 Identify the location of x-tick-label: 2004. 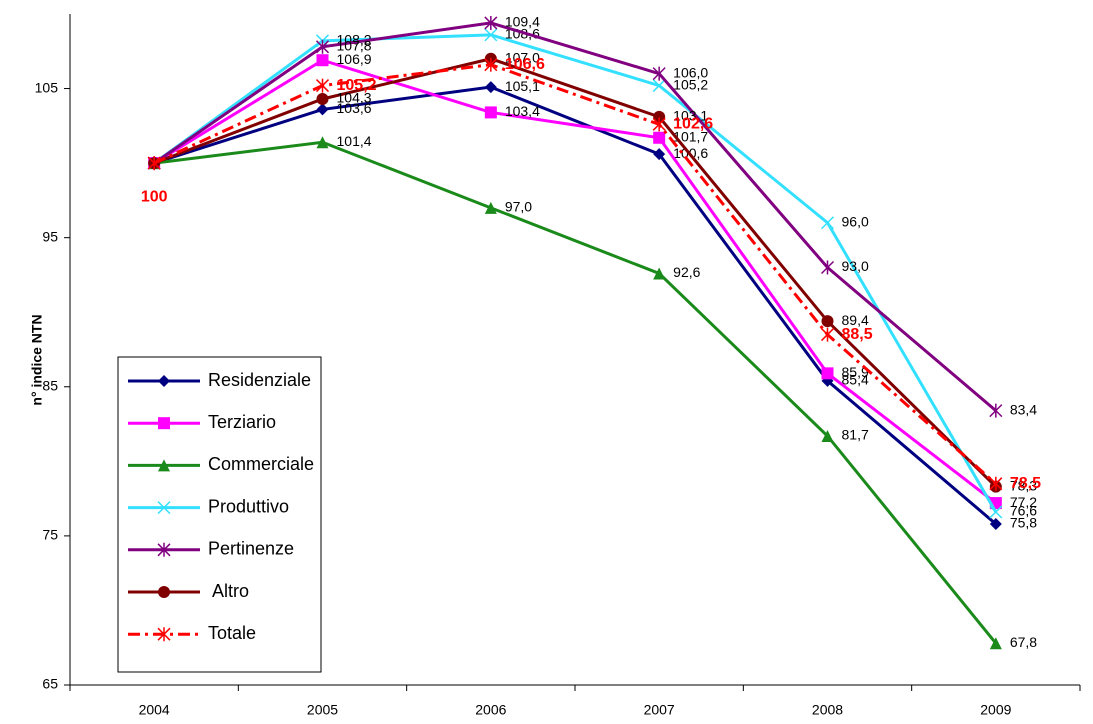
(154, 710).